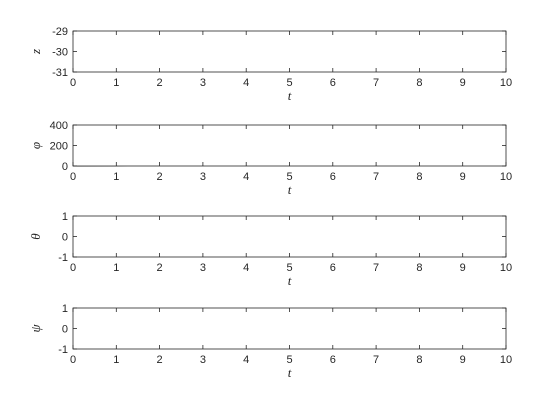  I want to click on y-axis-label: ψ, so click(35, 328).